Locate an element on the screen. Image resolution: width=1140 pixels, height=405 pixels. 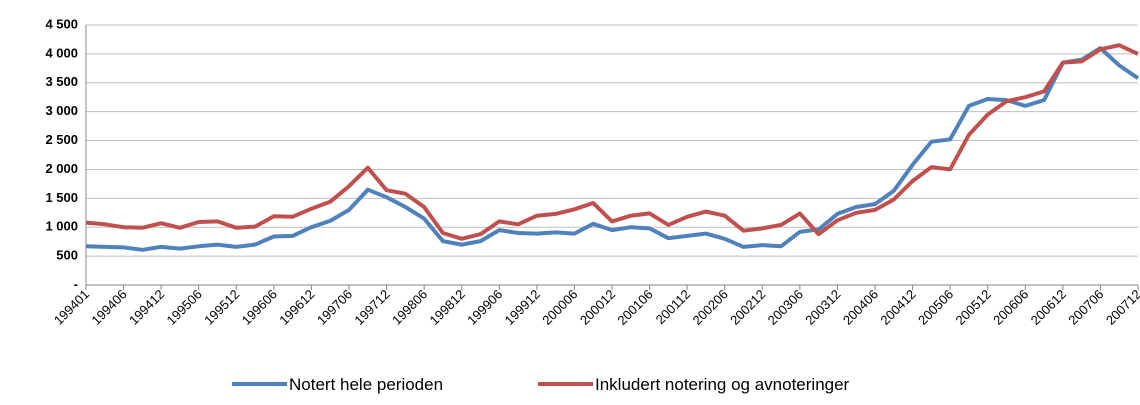
y-tick-label: 3 500 is located at coordinates (61, 81).